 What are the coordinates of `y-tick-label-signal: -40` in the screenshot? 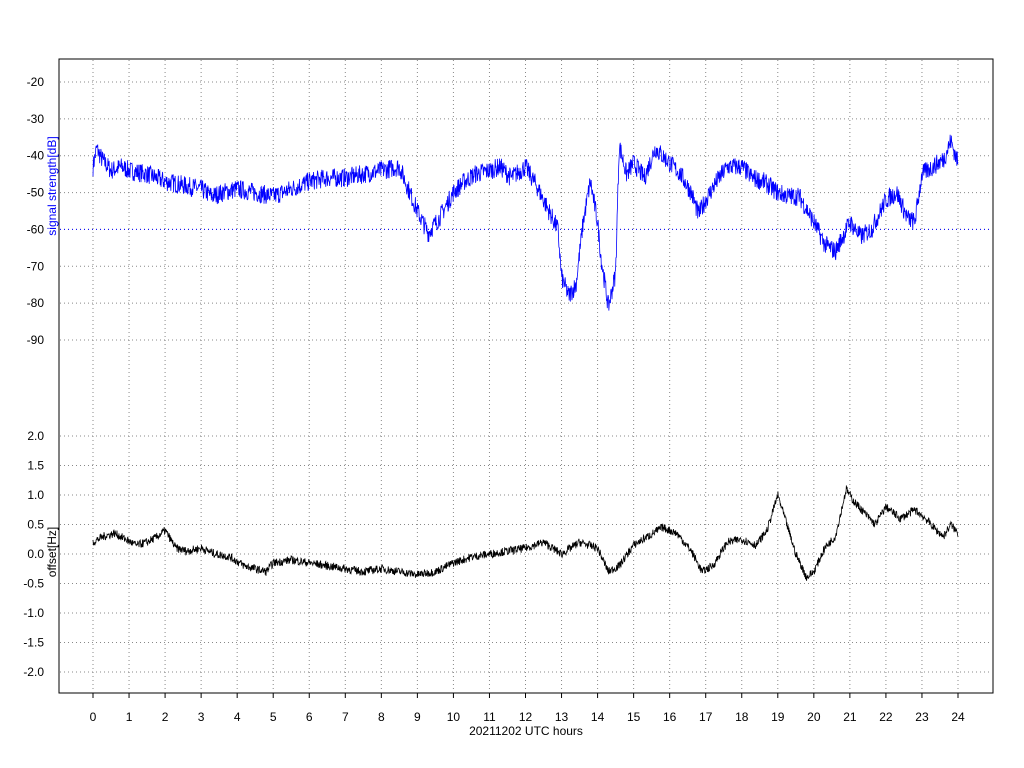 It's located at (36, 156).